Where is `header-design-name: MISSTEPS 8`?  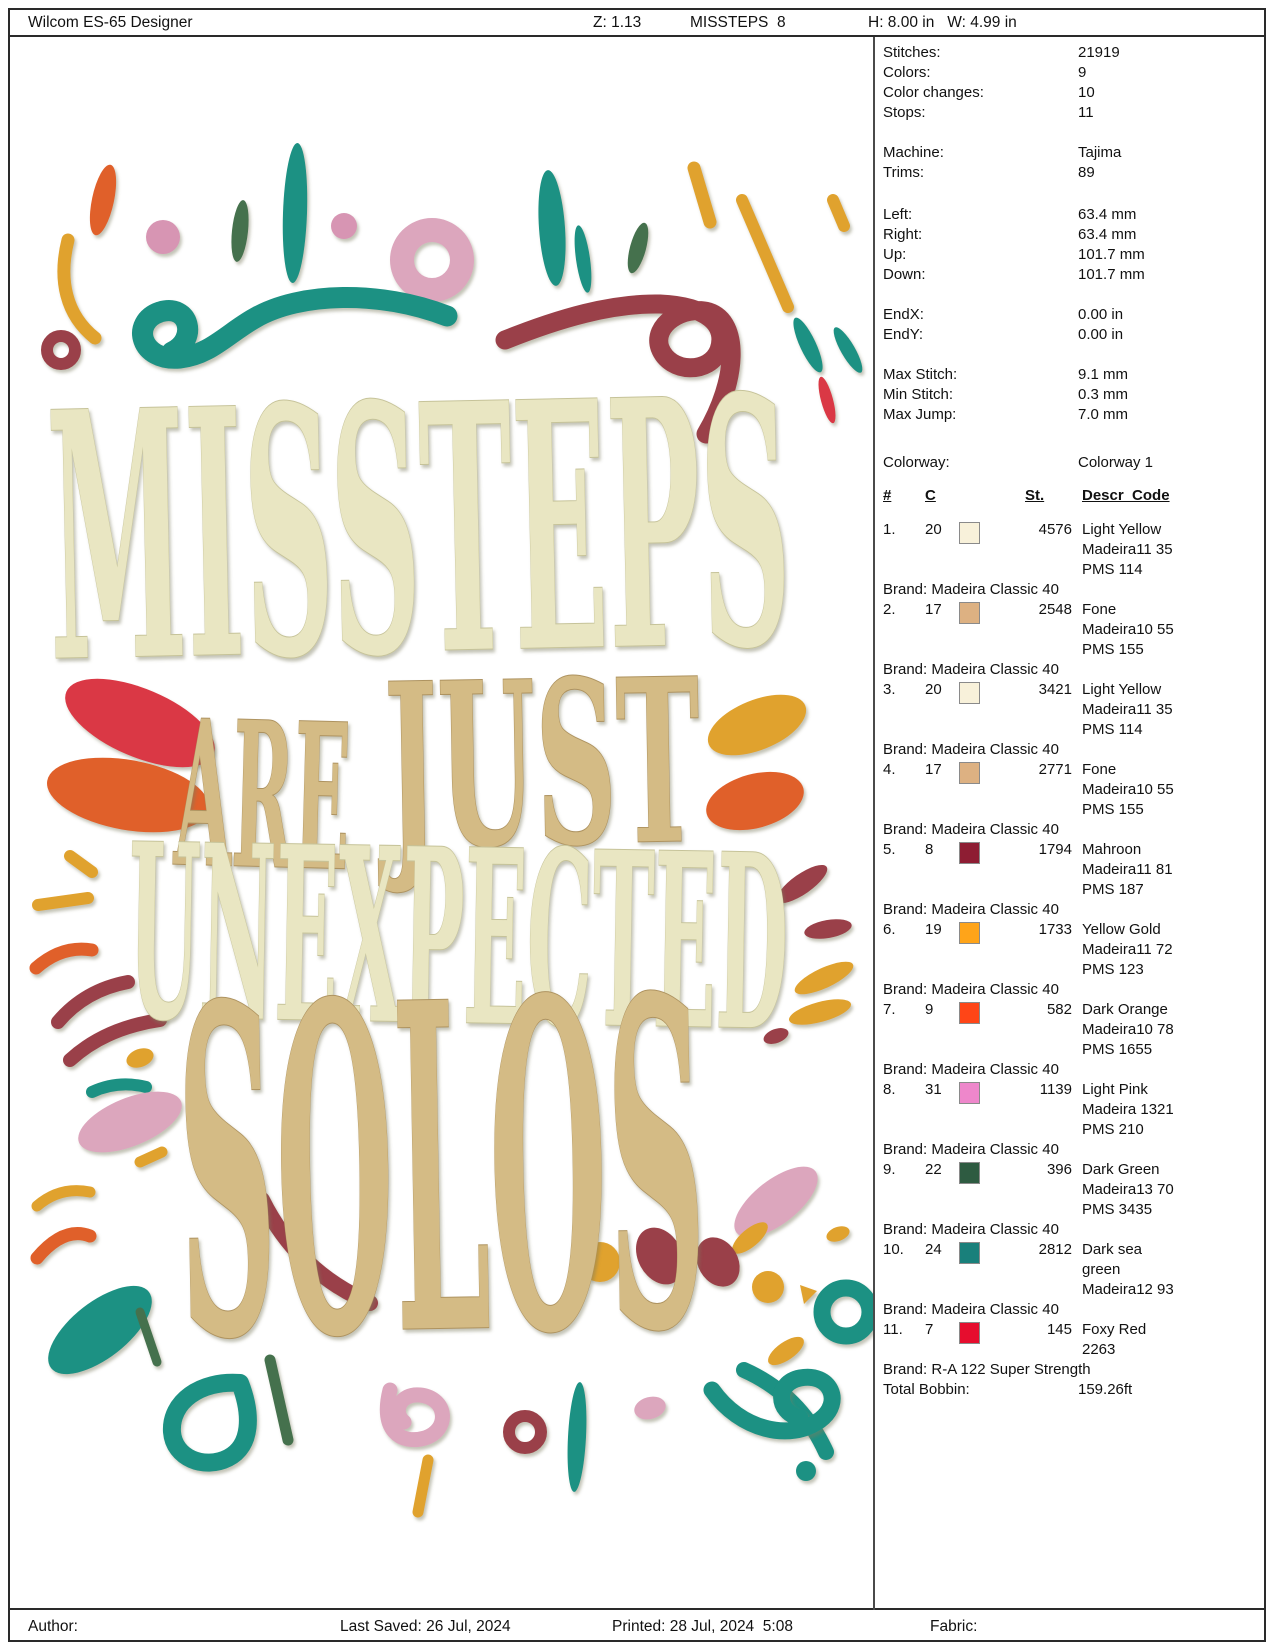 header-design-name: MISSTEPS 8 is located at coordinates (738, 22).